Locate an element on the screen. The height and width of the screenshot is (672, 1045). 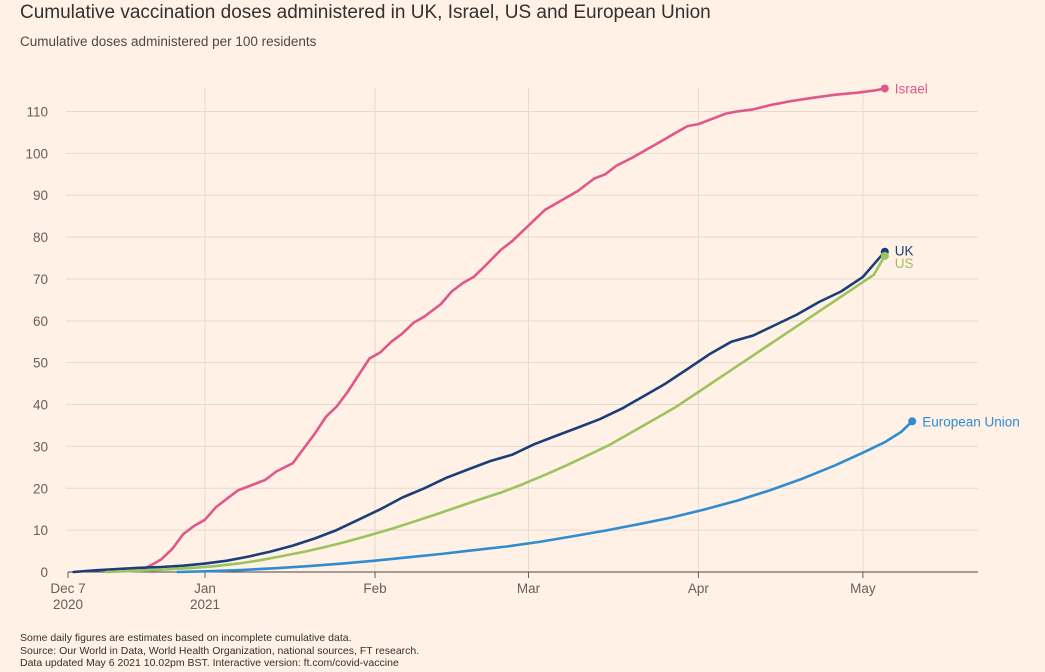
y-tick-label: 20 is located at coordinates (40, 488).